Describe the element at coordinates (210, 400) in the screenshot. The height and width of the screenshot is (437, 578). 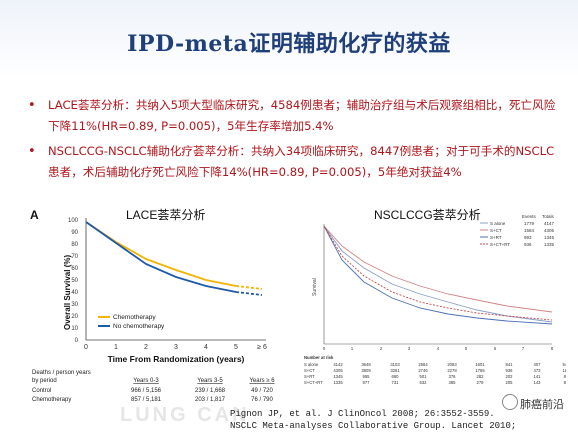
I see `table-cell: 203 / 1,817` at that location.